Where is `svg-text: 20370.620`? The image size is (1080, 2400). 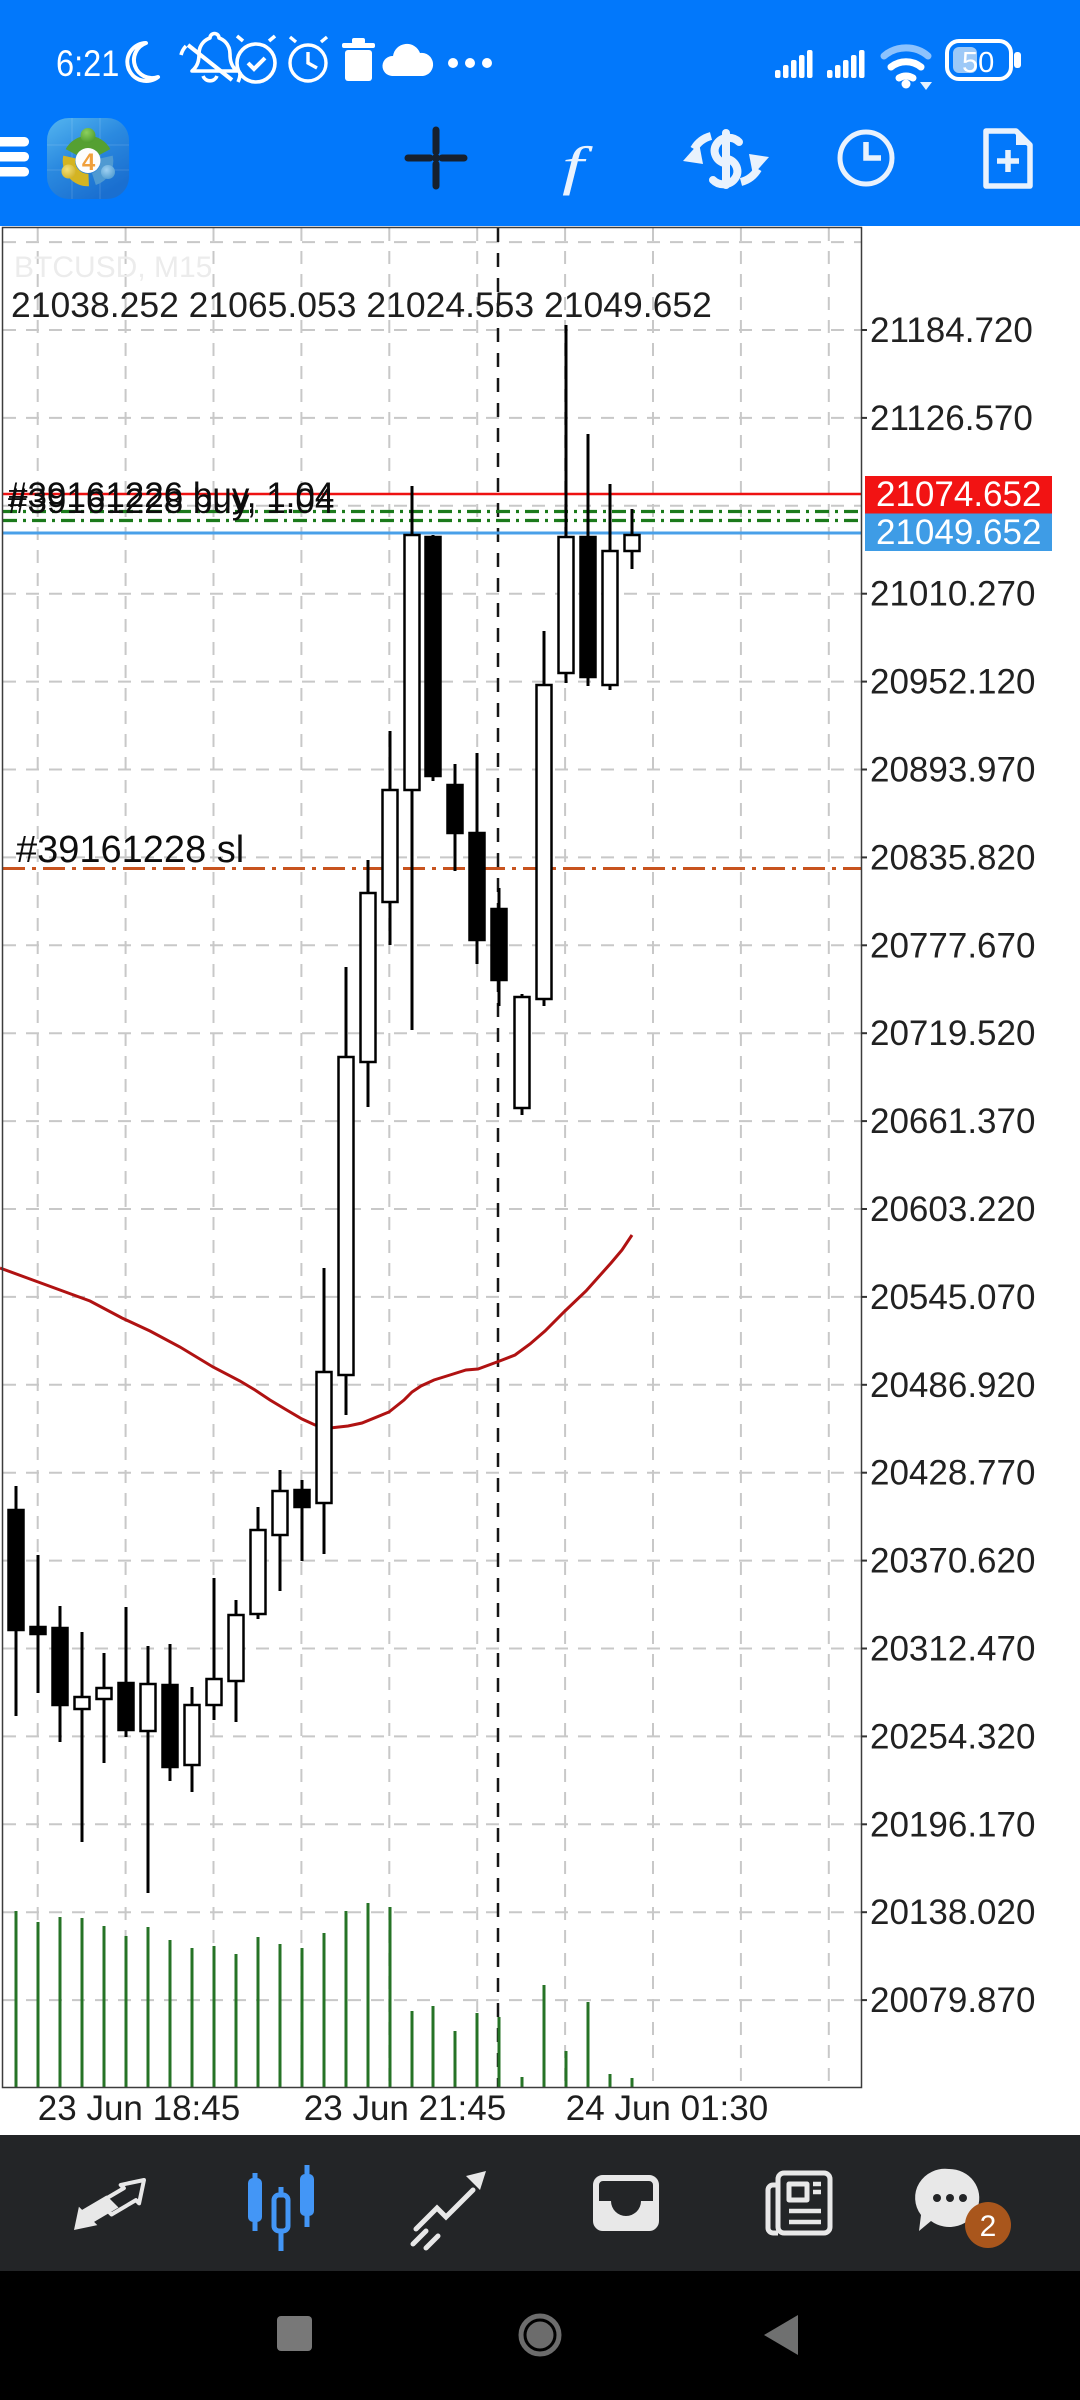 svg-text: 20370.620 is located at coordinates (952, 1561).